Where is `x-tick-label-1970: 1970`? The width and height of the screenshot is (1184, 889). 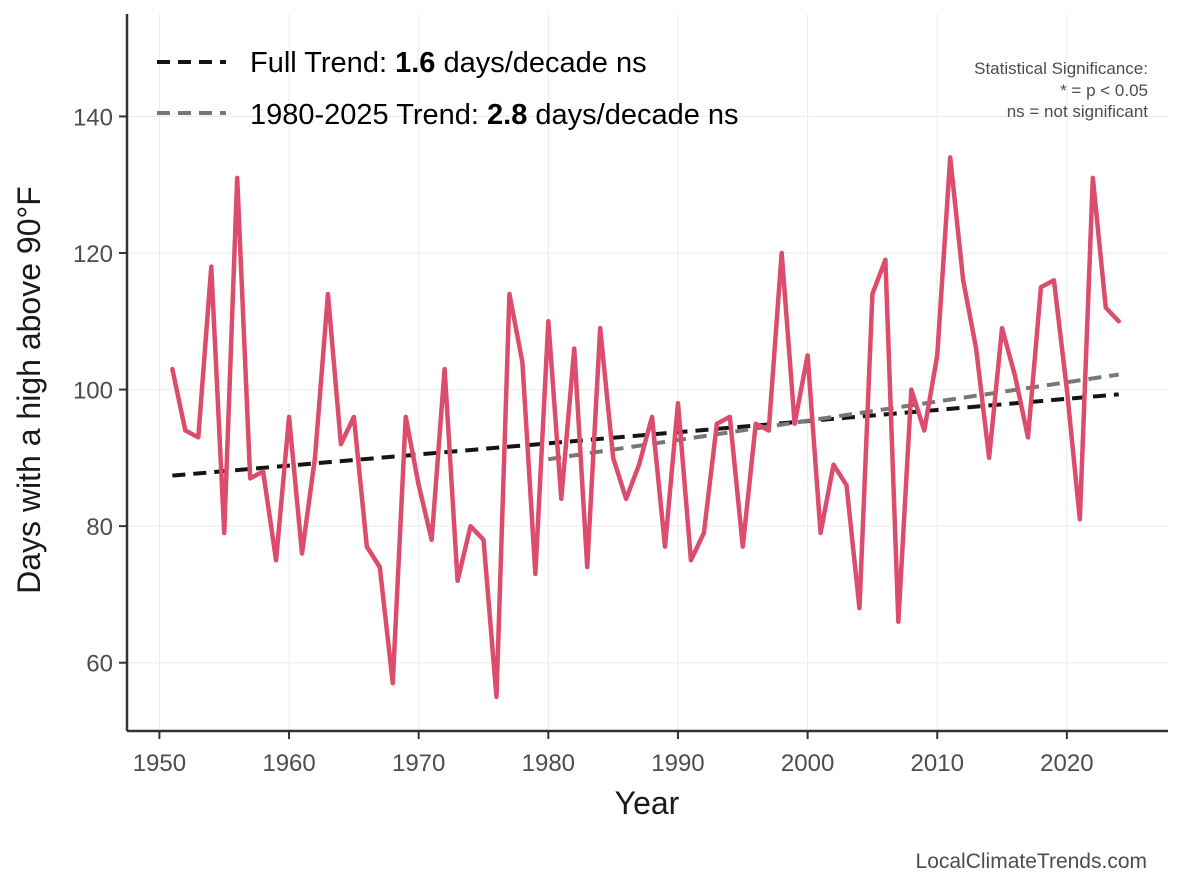 x-tick-label-1970: 1970 is located at coordinates (418, 763).